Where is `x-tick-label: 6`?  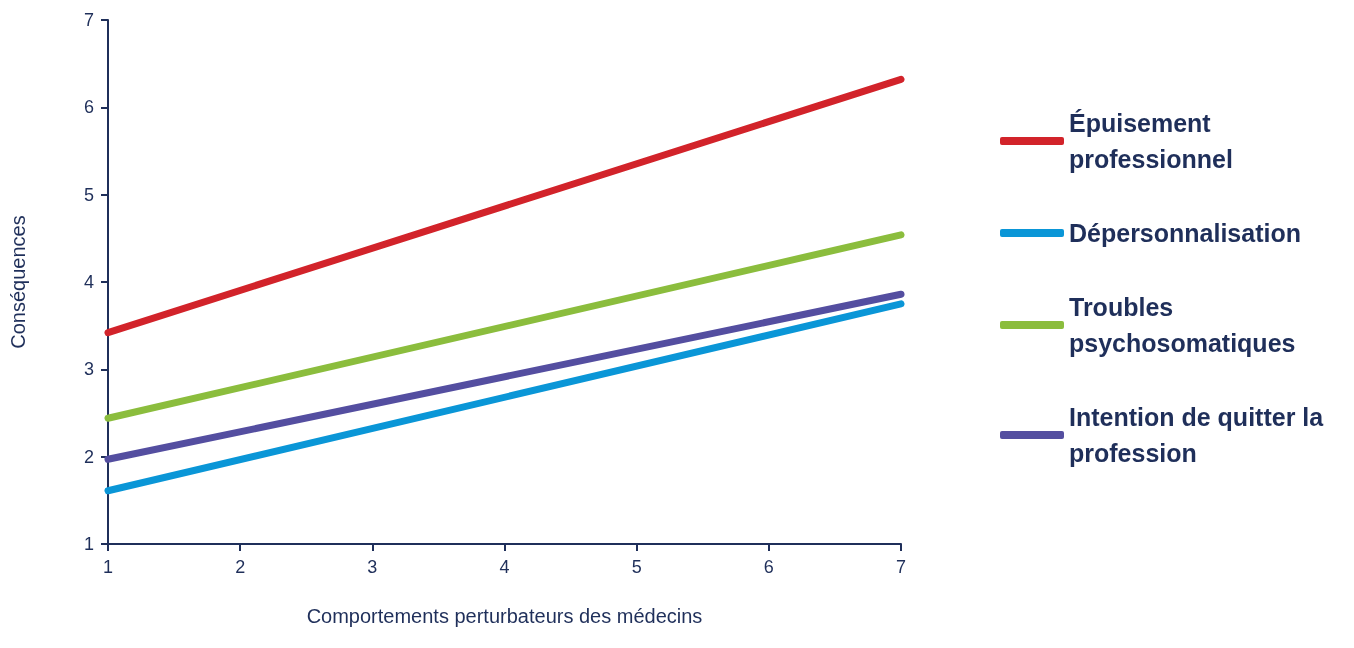
x-tick-label: 6 is located at coordinates (768, 567).